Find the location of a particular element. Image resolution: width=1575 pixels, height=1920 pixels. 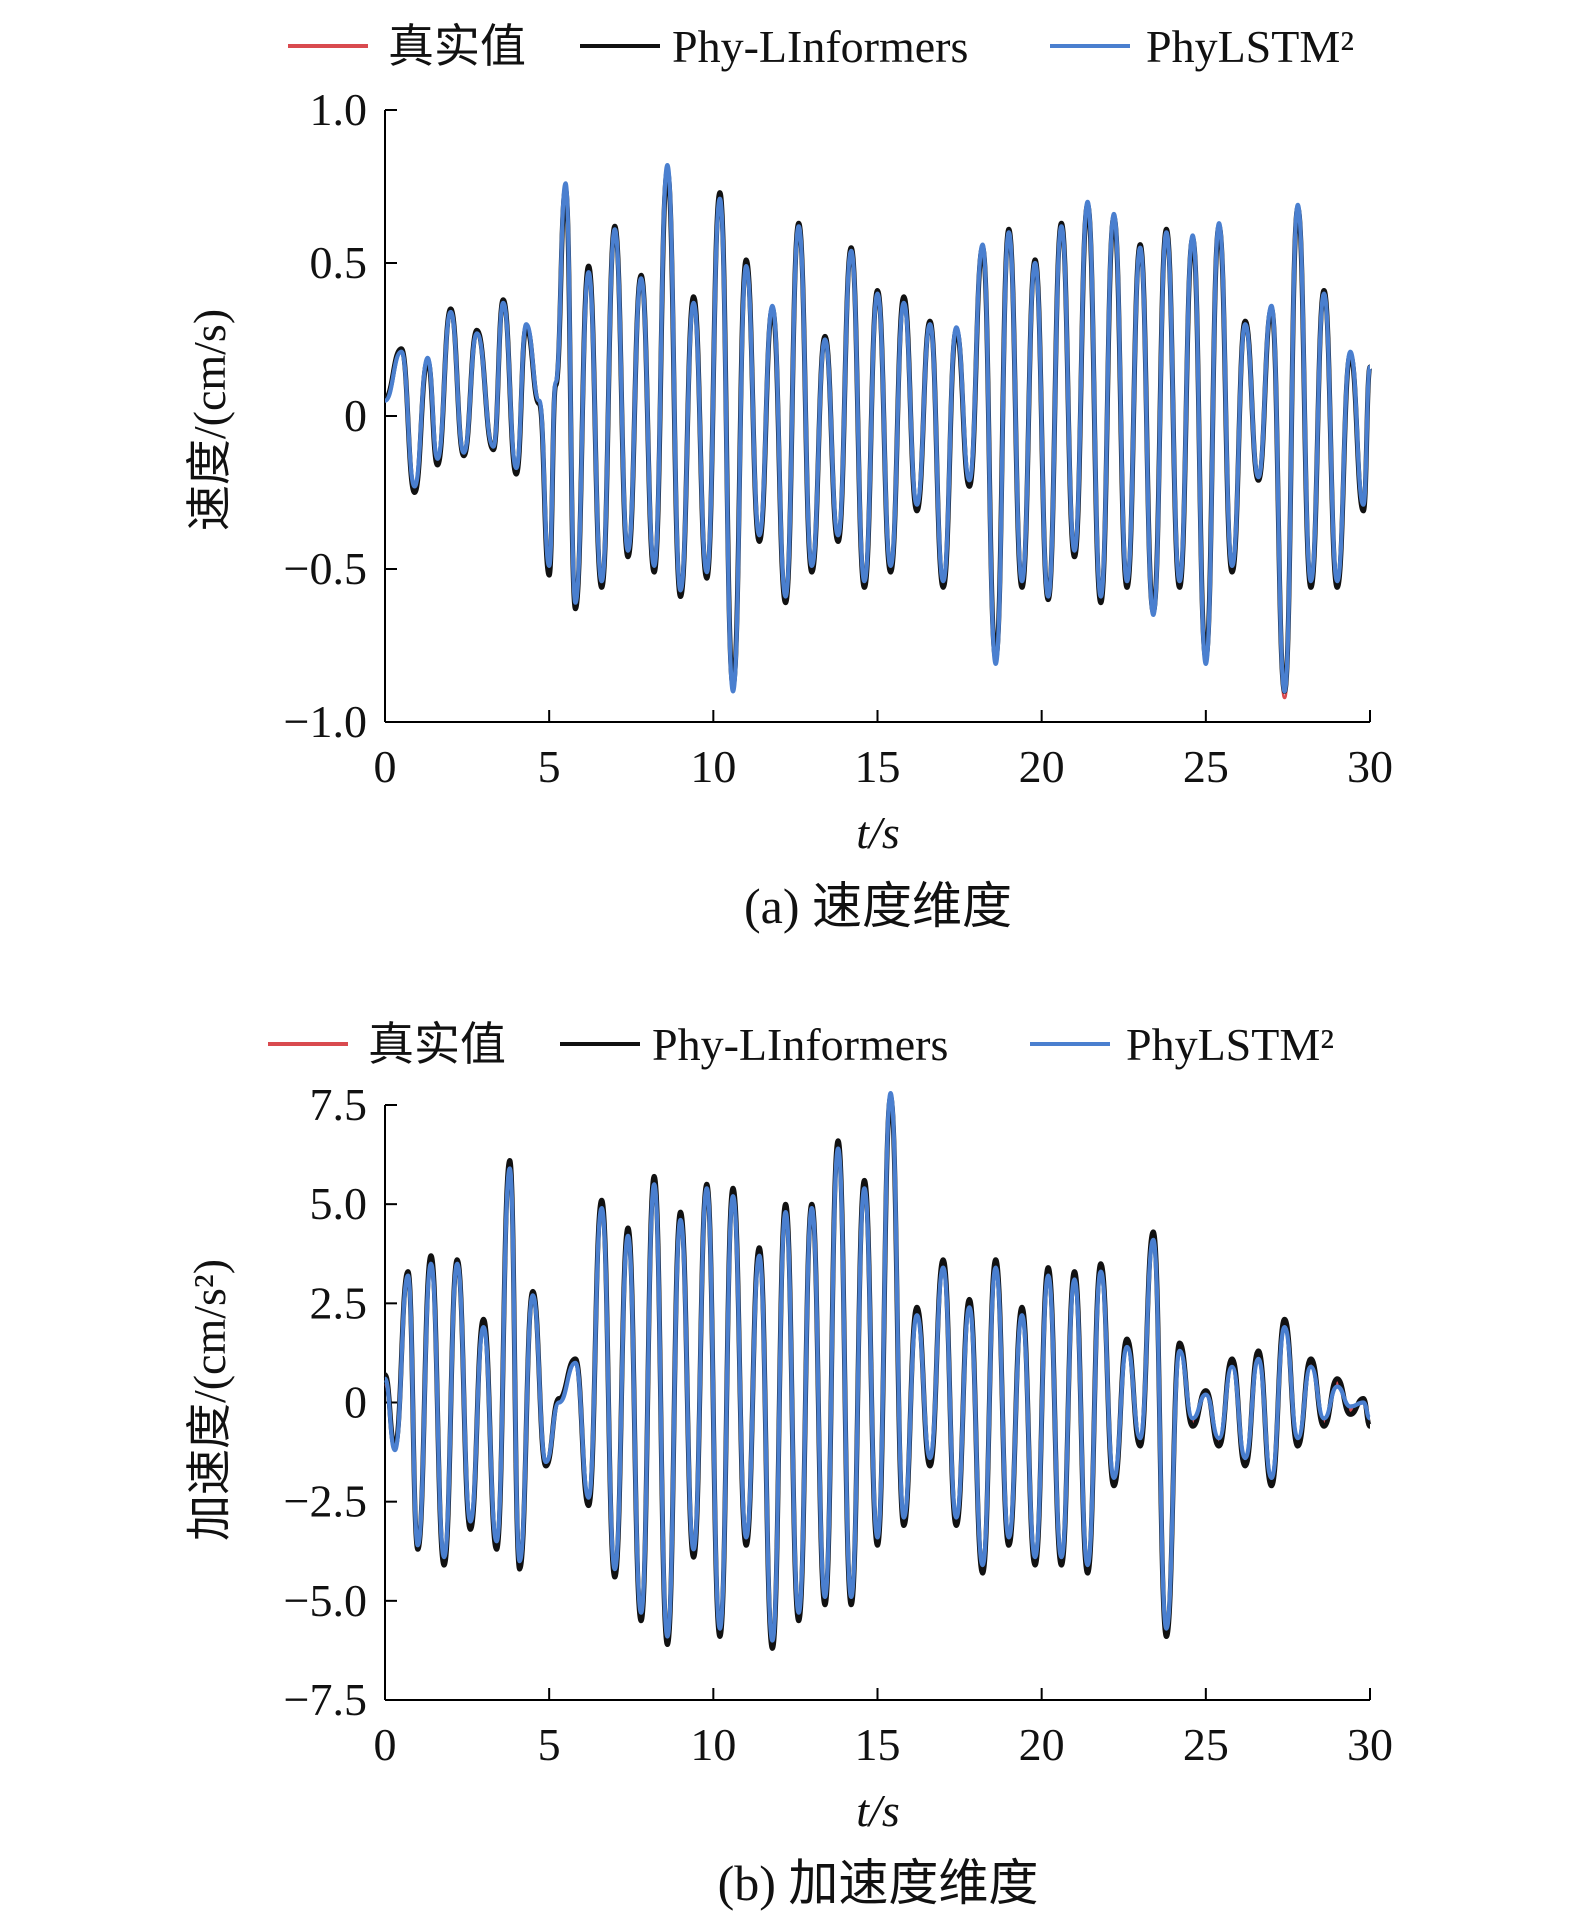

legend-label-phylstm2: PhyLSTM² is located at coordinates (1250, 46).